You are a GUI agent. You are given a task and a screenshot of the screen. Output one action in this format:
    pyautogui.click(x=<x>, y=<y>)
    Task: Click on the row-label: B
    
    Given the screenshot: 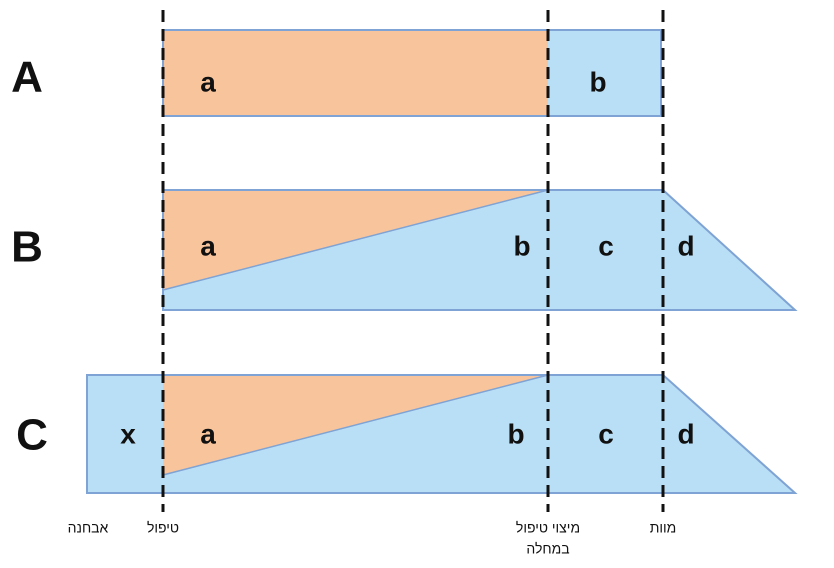 What is the action you would take?
    pyautogui.click(x=27, y=247)
    